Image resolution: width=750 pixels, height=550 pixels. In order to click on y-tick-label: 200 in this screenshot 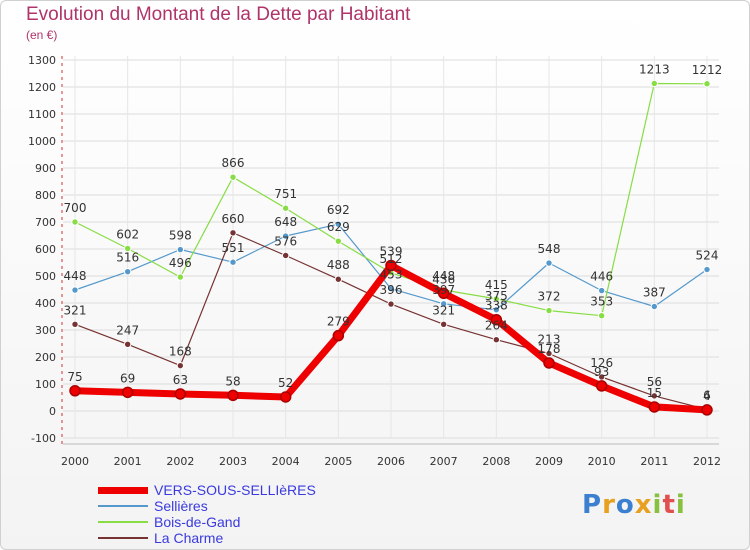, I will do `click(45, 357)`.